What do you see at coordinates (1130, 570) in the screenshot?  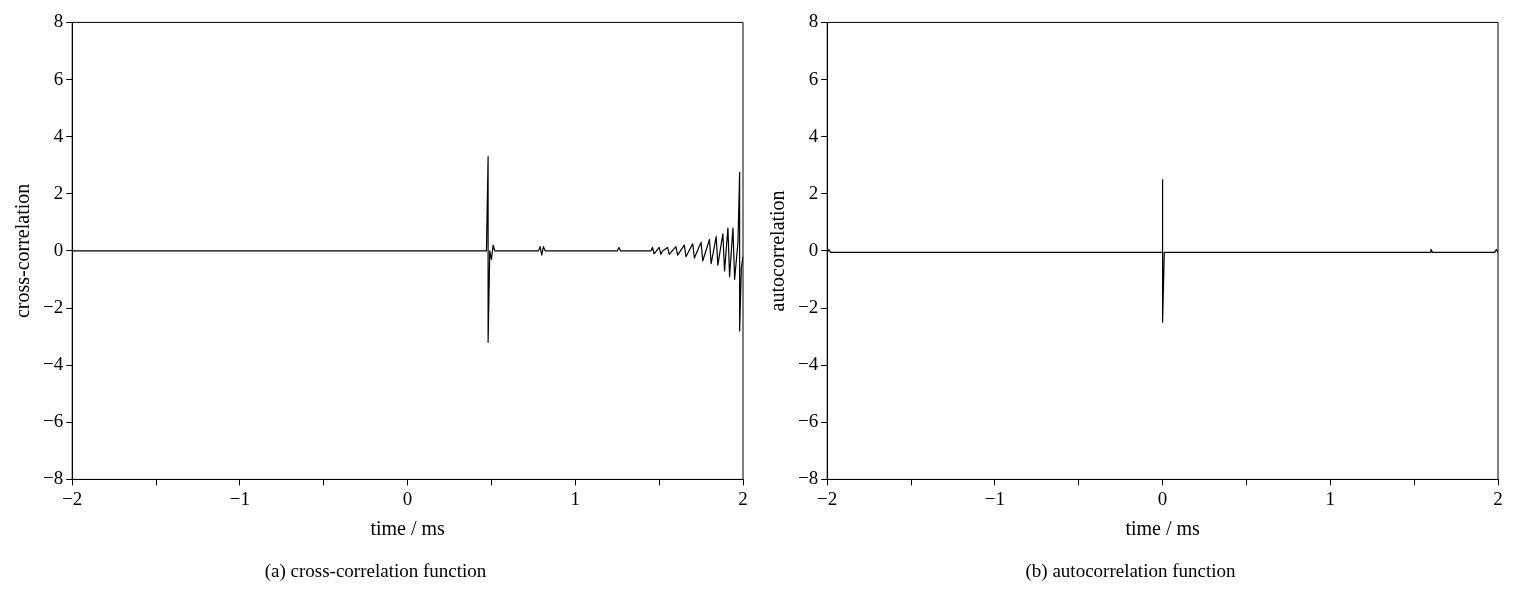 I see `text: (b) autocorrelation function` at bounding box center [1130, 570].